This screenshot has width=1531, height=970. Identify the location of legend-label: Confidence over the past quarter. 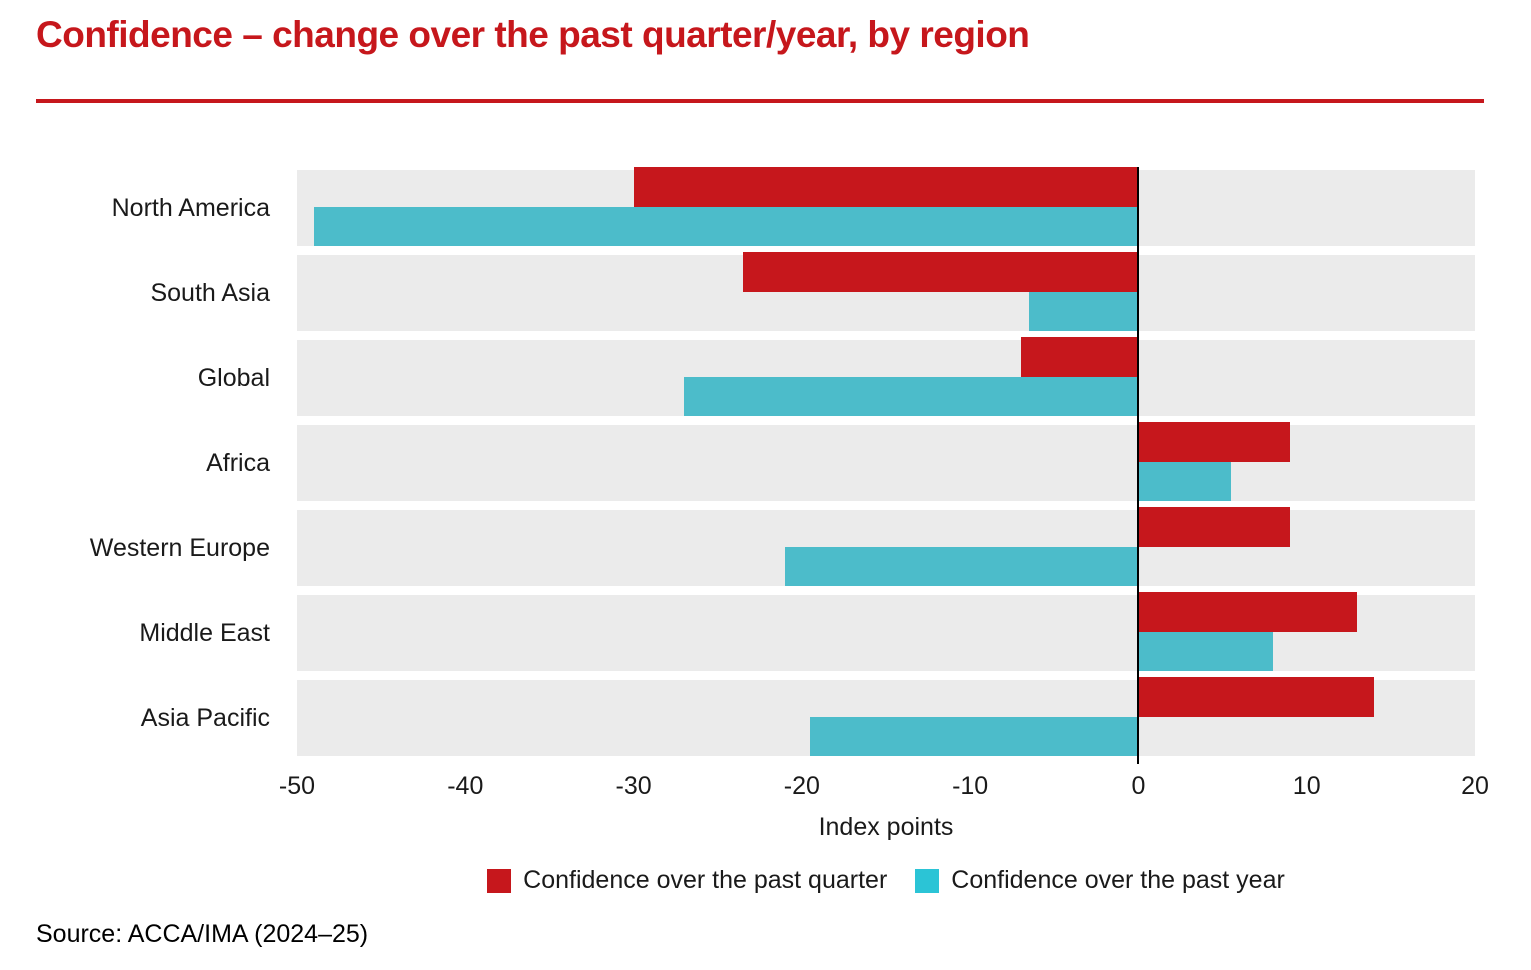
(705, 880).